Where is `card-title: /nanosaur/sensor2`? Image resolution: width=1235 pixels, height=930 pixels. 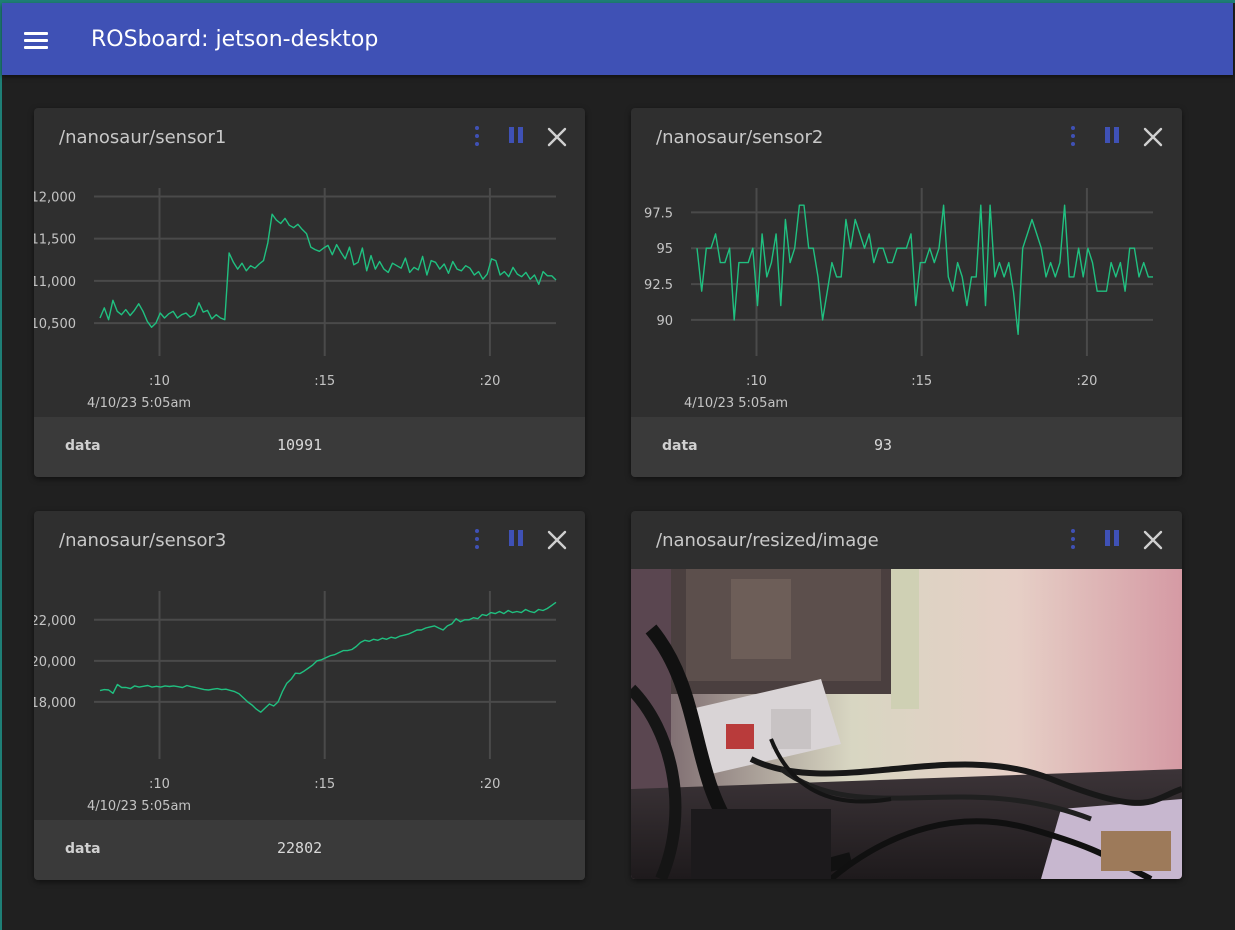
card-title: /nanosaur/sensor2 is located at coordinates (740, 137).